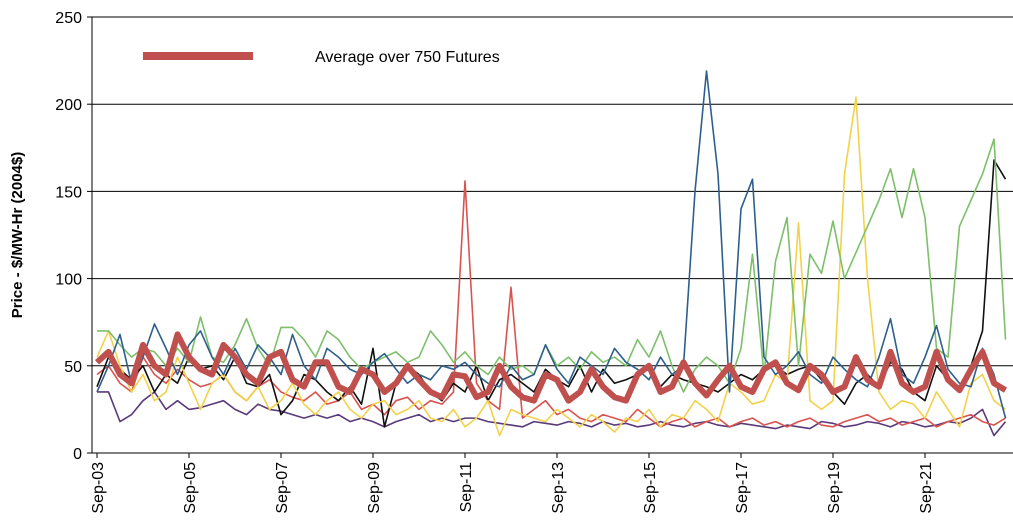 The image size is (1013, 531). What do you see at coordinates (17, 235) in the screenshot?
I see `y-axis-label: Price - $/MW-Hr (2004$)` at bounding box center [17, 235].